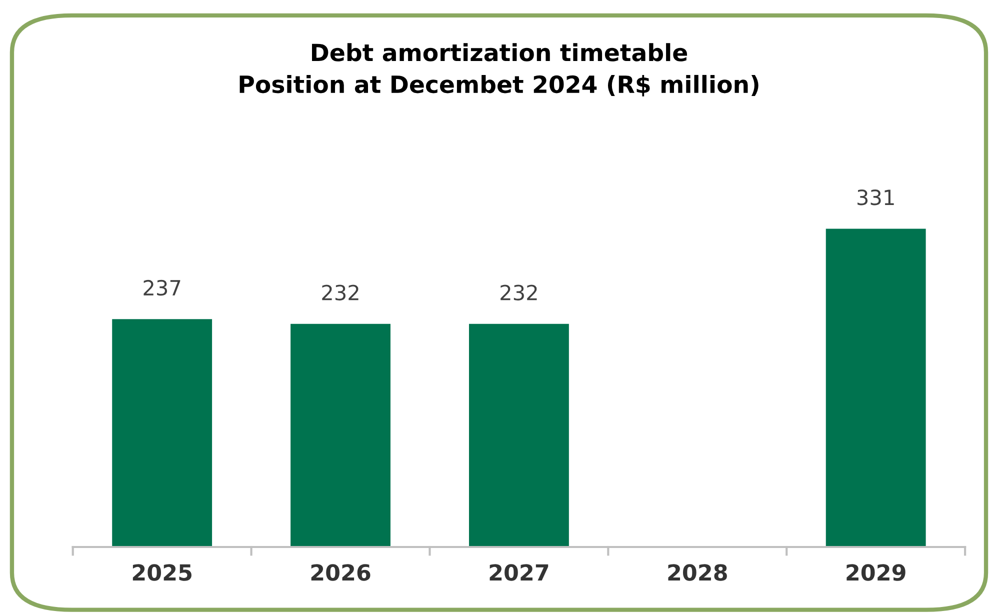  What do you see at coordinates (876, 198) in the screenshot?
I see `data-label: 331` at bounding box center [876, 198].